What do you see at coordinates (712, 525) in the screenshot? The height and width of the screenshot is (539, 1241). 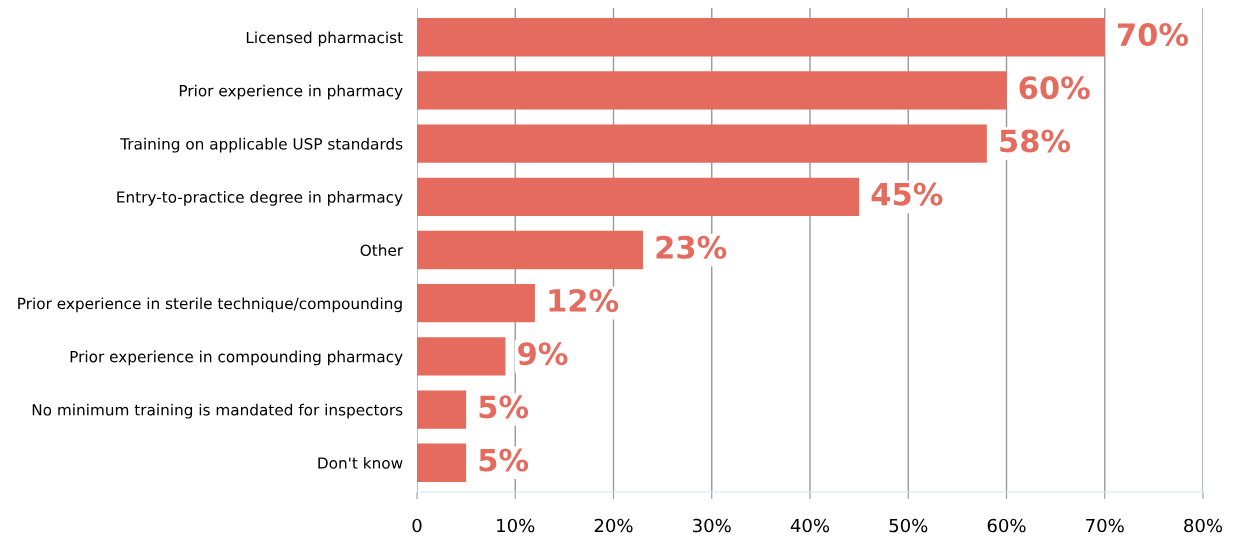 I see `x-tick-label: 30%` at bounding box center [712, 525].